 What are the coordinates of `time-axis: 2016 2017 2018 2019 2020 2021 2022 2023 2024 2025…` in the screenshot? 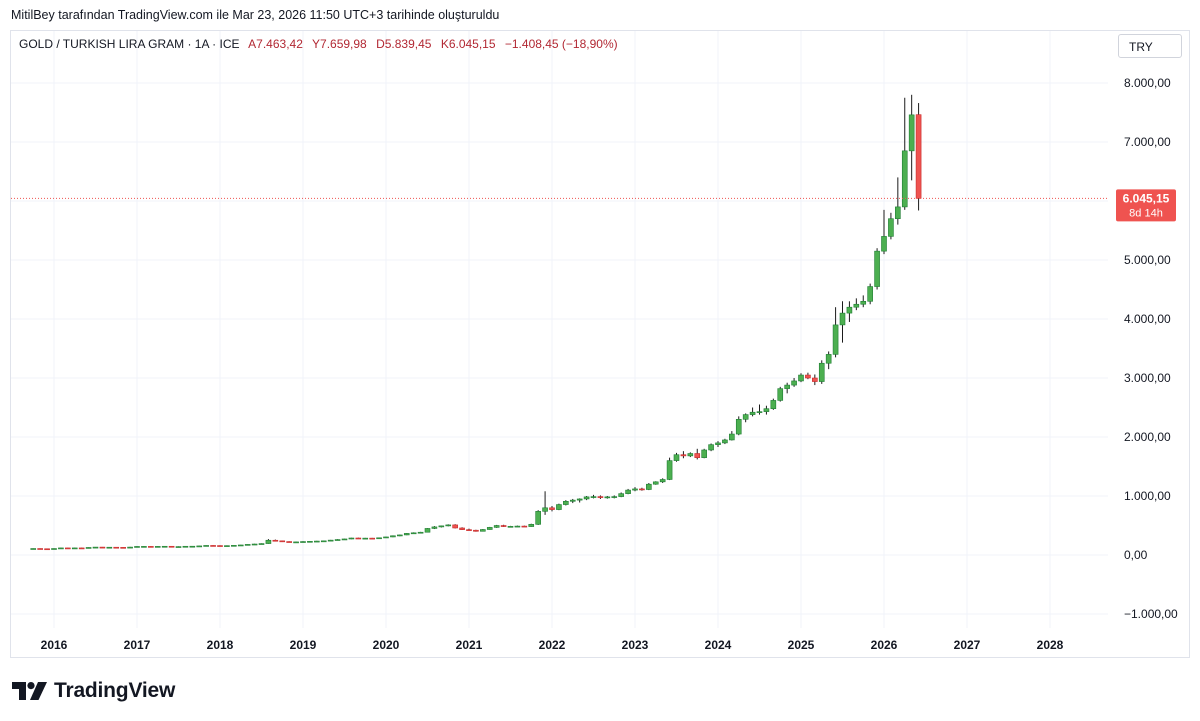 It's located at (552, 645).